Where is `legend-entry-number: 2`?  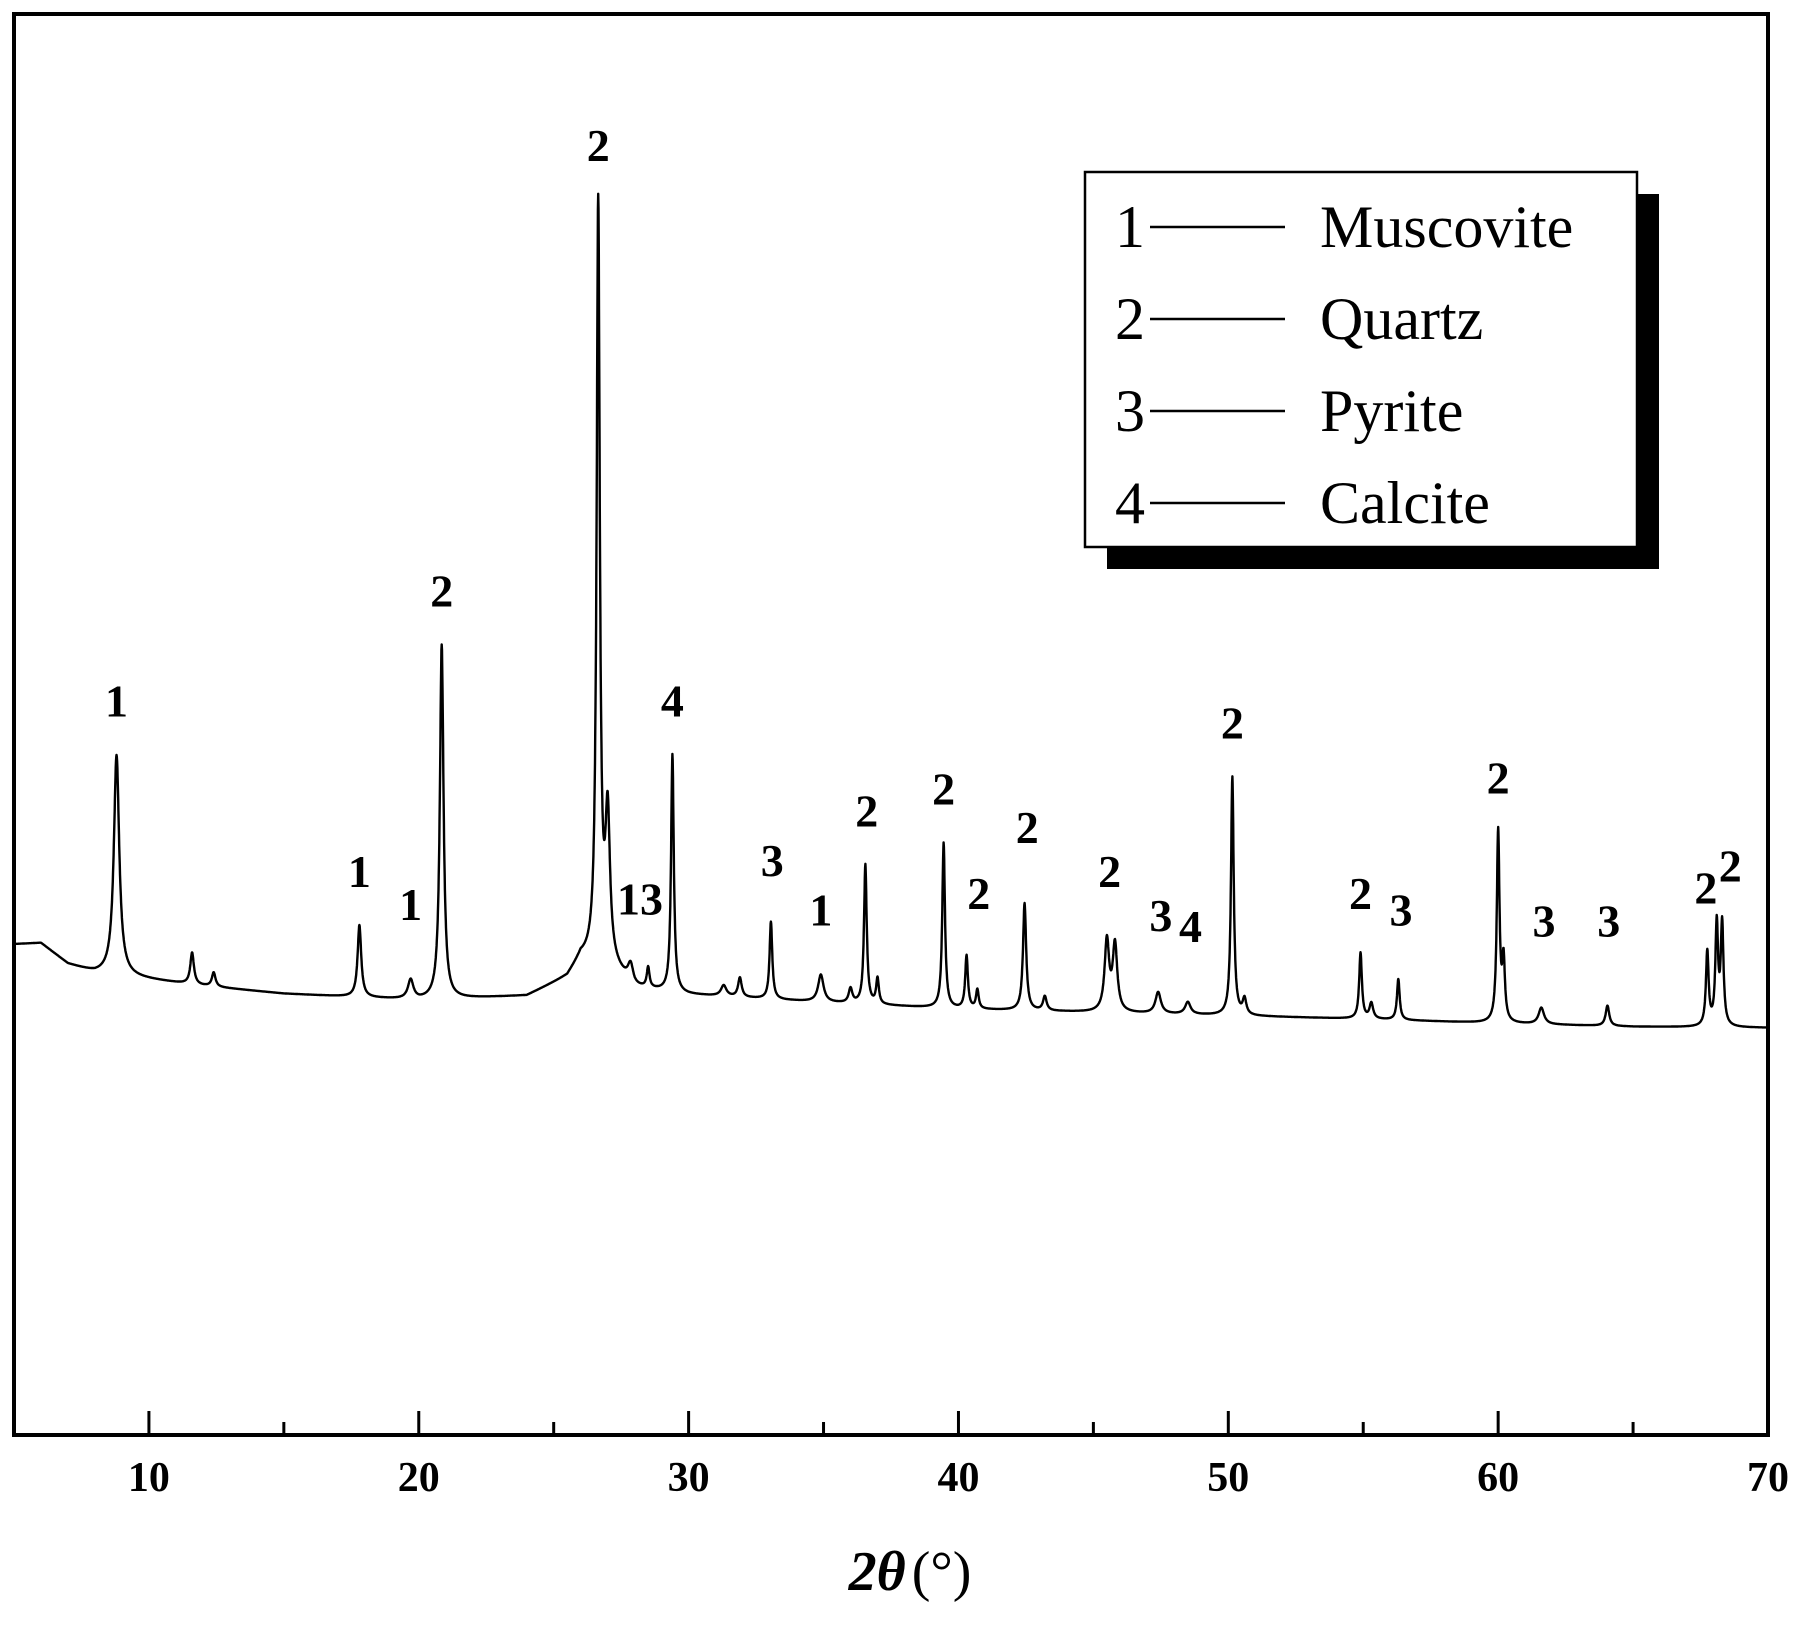
legend-entry-number: 2 is located at coordinates (1130, 319).